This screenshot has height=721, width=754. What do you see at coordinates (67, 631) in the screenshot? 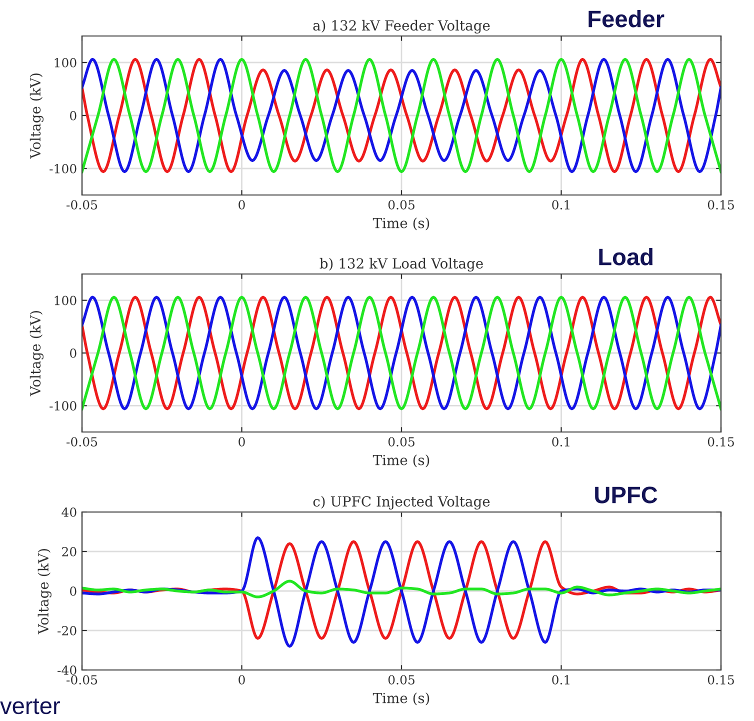
I see `y-tick-label: -20` at bounding box center [67, 631].